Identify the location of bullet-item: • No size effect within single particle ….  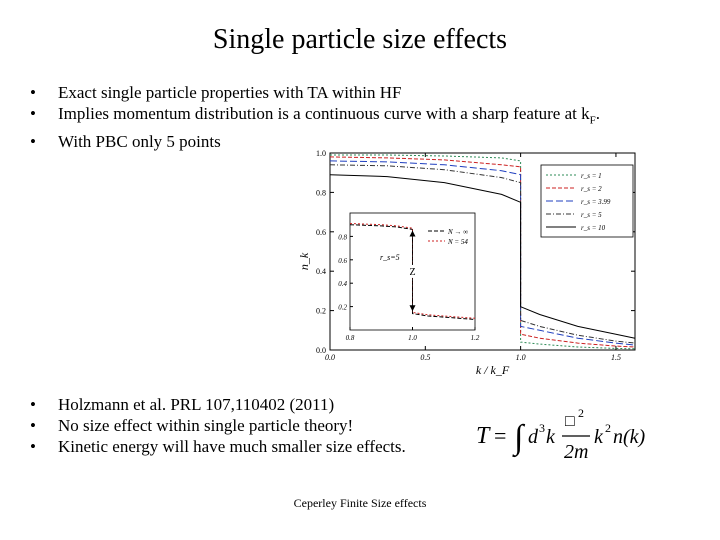
(255, 425).